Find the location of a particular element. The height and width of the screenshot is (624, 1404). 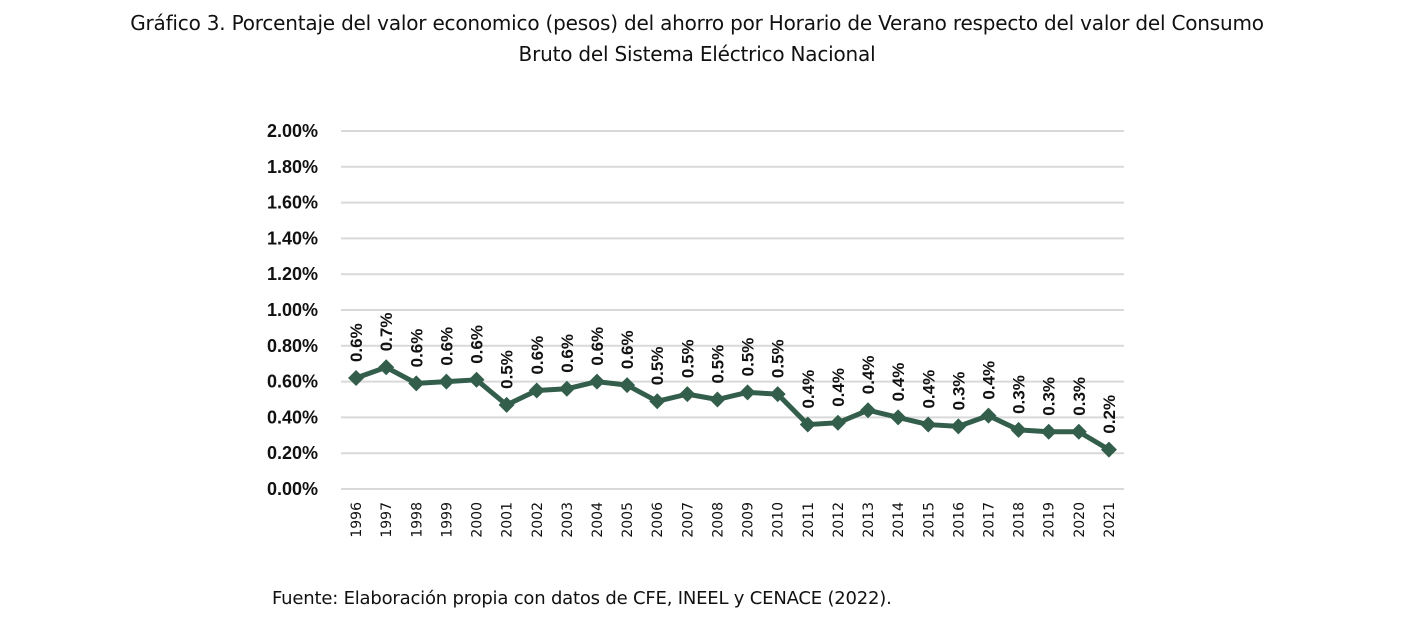

x-tick-label: 2000 is located at coordinates (478, 520).